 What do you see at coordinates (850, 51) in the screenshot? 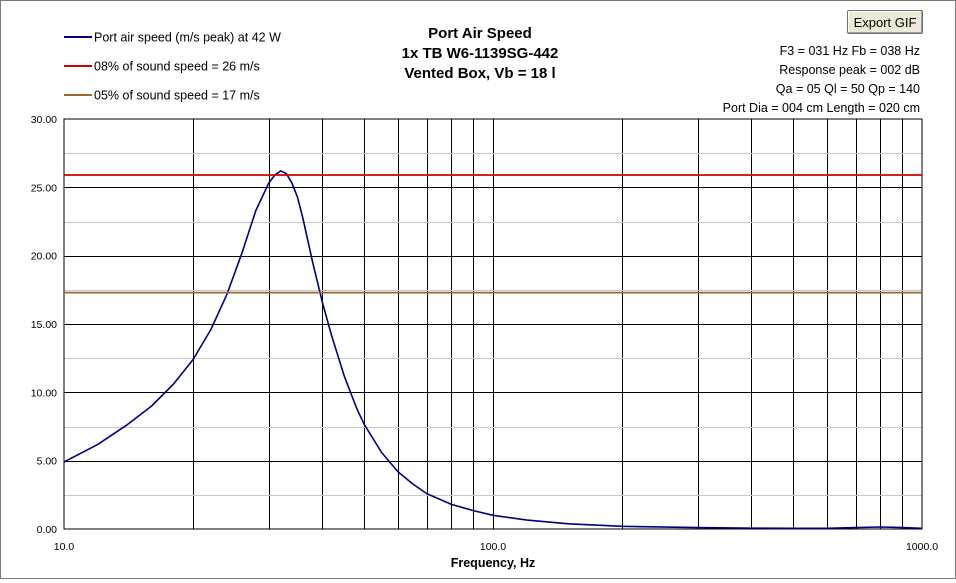
I see `info-f3-fb: F3 = 031 Hz Fb = 038 Hz` at bounding box center [850, 51].